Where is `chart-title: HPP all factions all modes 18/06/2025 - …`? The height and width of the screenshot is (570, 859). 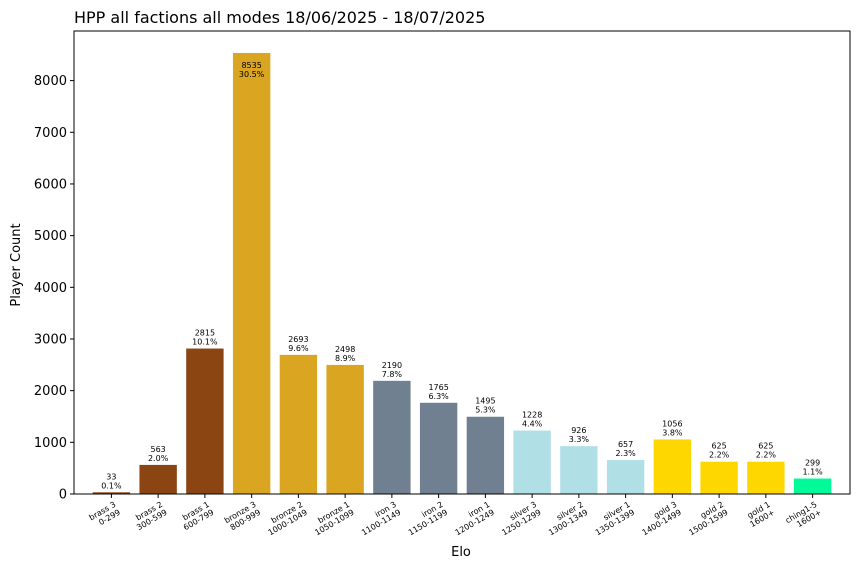 chart-title: HPP all factions all modes 18/06/2025 - … is located at coordinates (279, 17).